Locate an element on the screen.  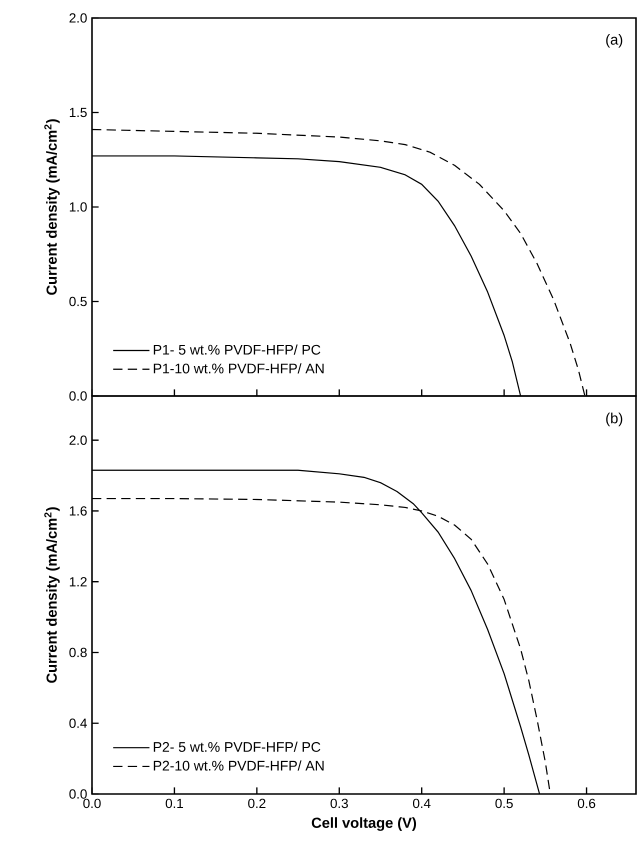
x-tick-label: 0.3 is located at coordinates (339, 803).